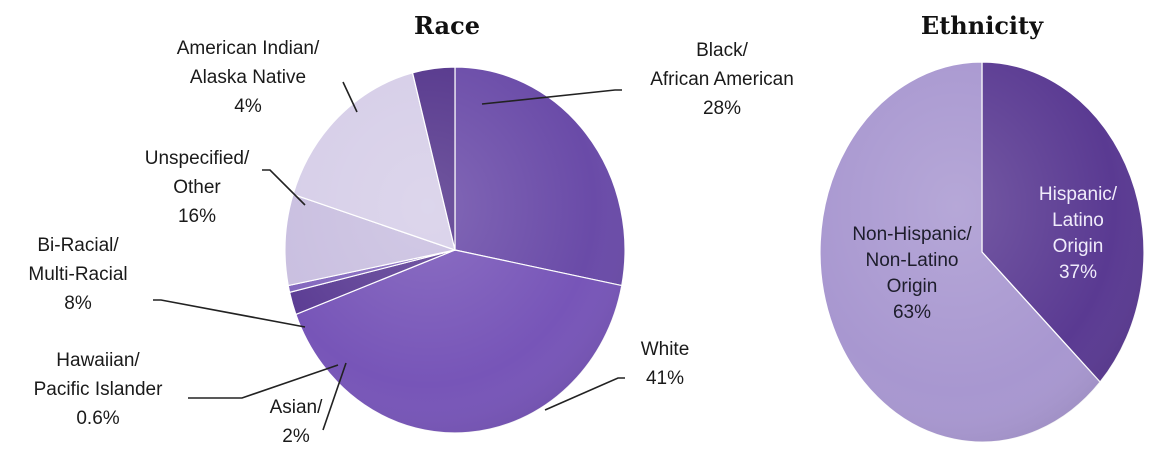 The height and width of the screenshot is (453, 1150). What do you see at coordinates (263, 381) in the screenshot?
I see `race-leader-hawaiian-pacific-islander` at bounding box center [263, 381].